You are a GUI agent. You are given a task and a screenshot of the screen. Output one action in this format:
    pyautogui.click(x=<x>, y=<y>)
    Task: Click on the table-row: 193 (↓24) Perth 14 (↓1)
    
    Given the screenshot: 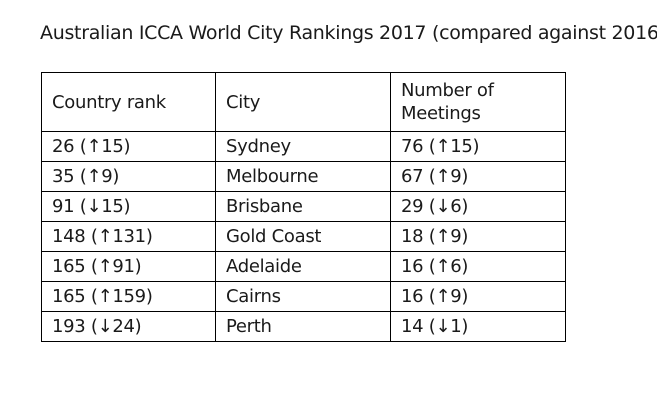 What is the action you would take?
    pyautogui.click(x=303, y=326)
    